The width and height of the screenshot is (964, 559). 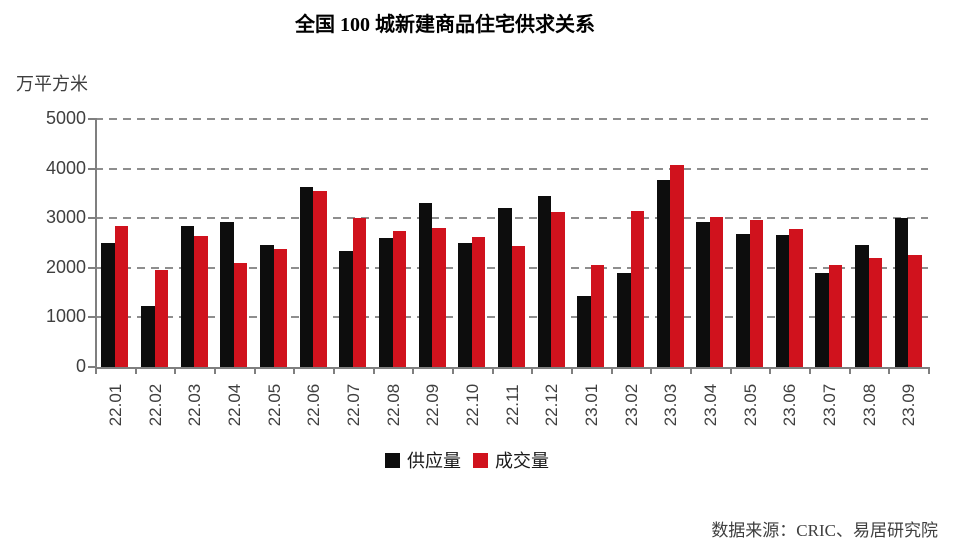 What do you see at coordinates (320, 278) in the screenshot?
I see `bar-transaction-22.06` at bounding box center [320, 278].